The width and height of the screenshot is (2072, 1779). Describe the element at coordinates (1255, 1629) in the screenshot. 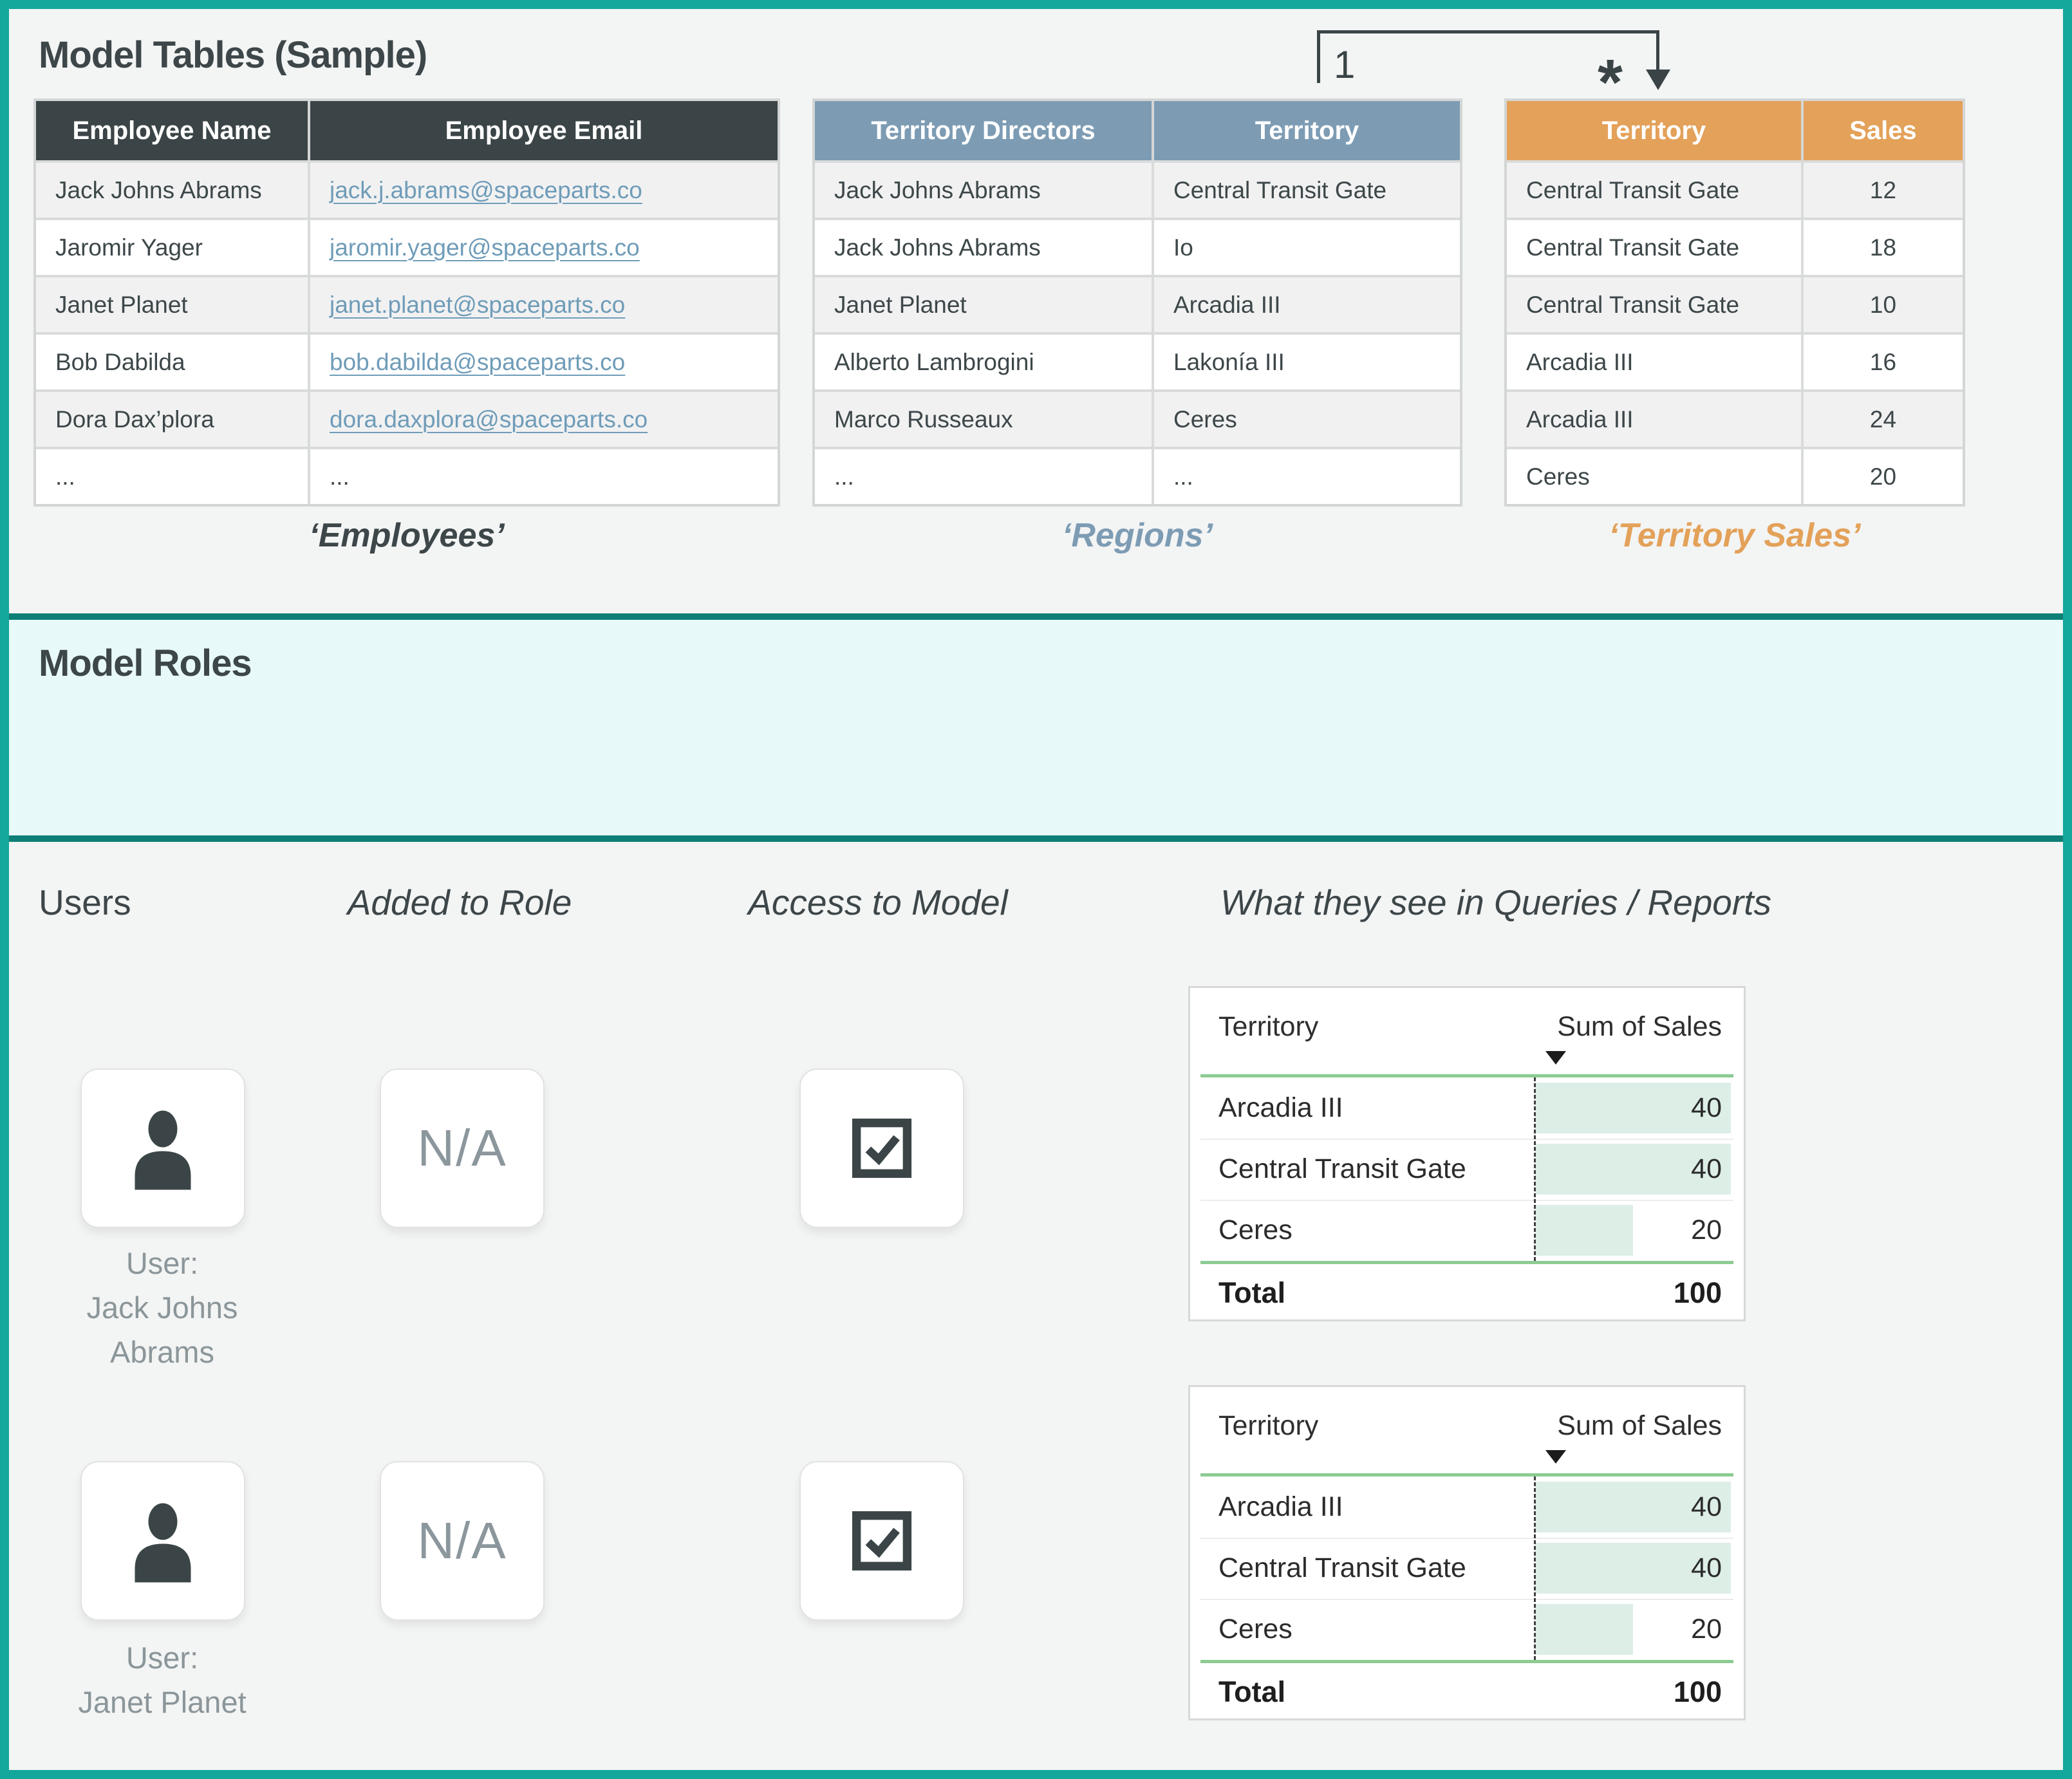

I see `report-territory-cell: Ceres` at that location.